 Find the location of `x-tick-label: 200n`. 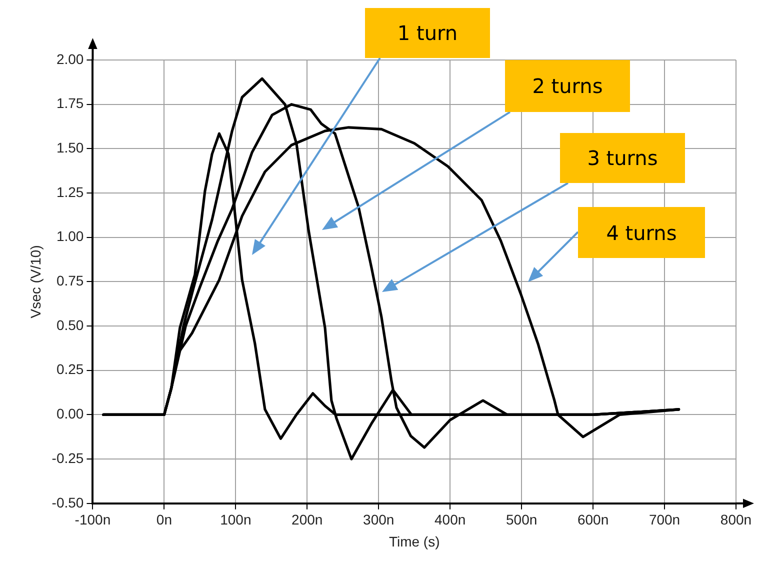

x-tick-label: 200n is located at coordinates (307, 520).